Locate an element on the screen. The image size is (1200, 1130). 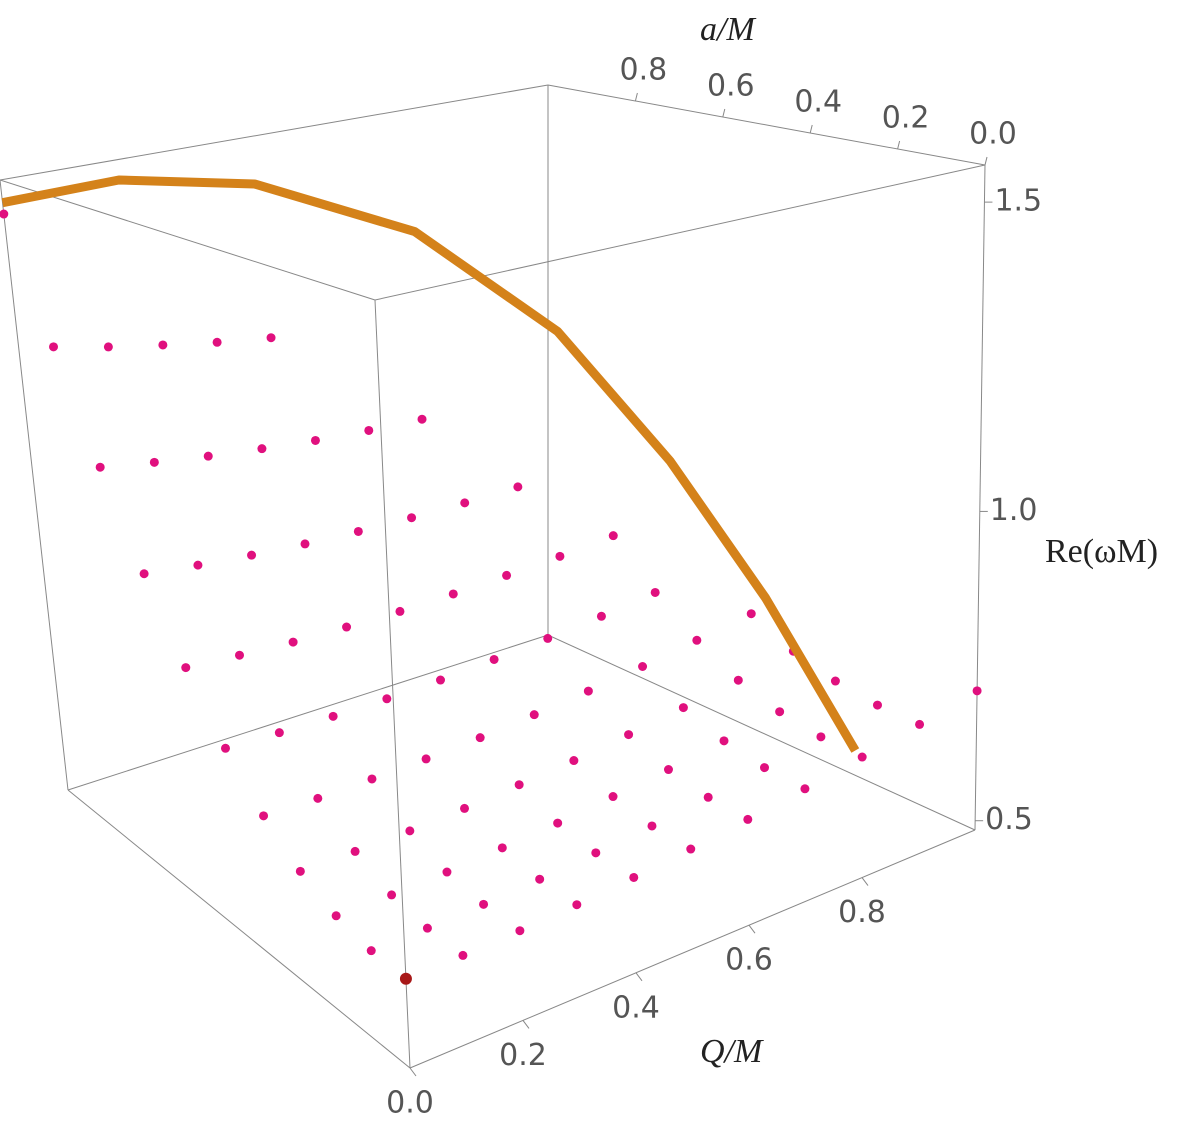
z-tick-label: 0.5 is located at coordinates (1009, 819).